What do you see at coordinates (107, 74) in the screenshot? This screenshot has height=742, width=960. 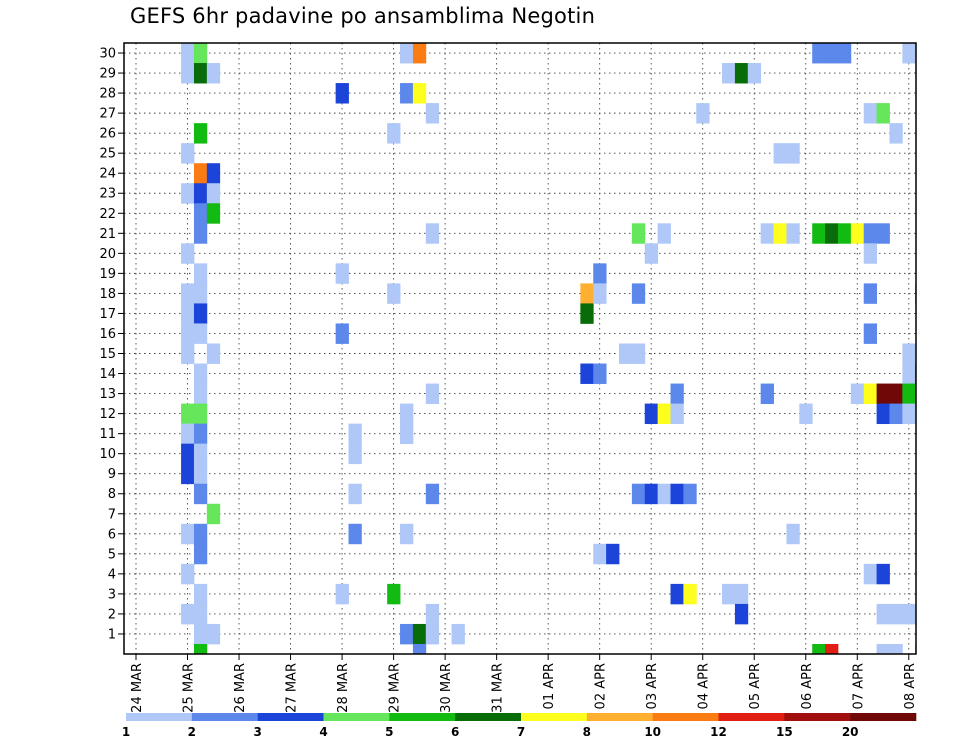 I see `y-tick-label: 29` at bounding box center [107, 74].